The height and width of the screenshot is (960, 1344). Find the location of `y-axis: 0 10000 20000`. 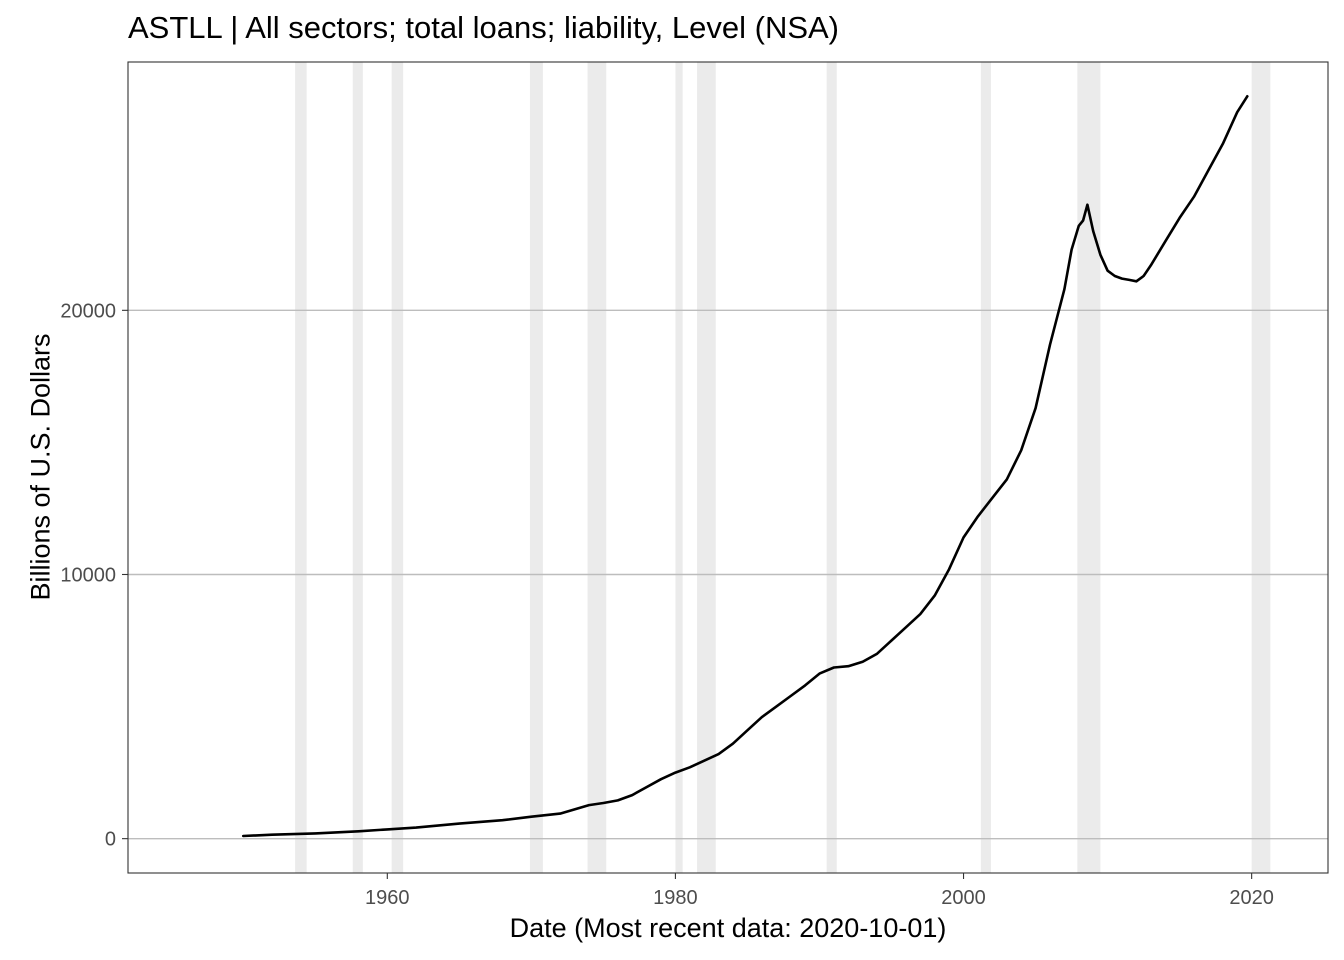

y-axis: 0 10000 20000 is located at coordinates (94, 575).